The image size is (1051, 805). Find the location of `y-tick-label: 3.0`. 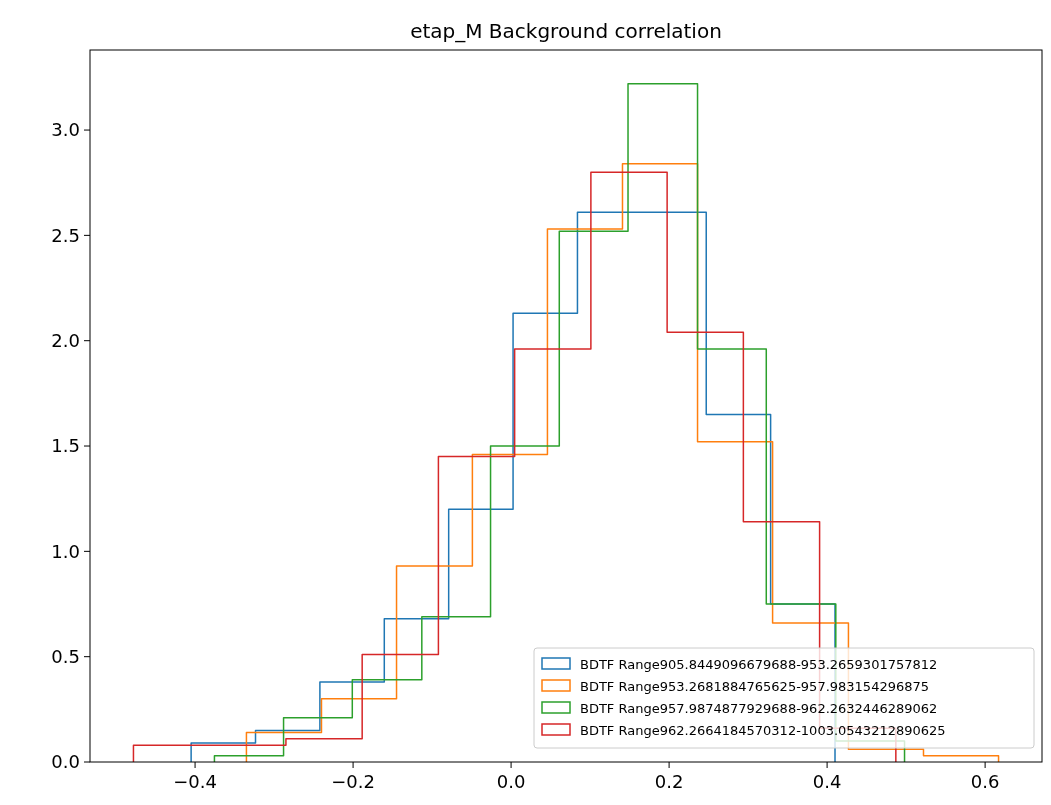

y-tick-label: 3.0 is located at coordinates (65, 130).